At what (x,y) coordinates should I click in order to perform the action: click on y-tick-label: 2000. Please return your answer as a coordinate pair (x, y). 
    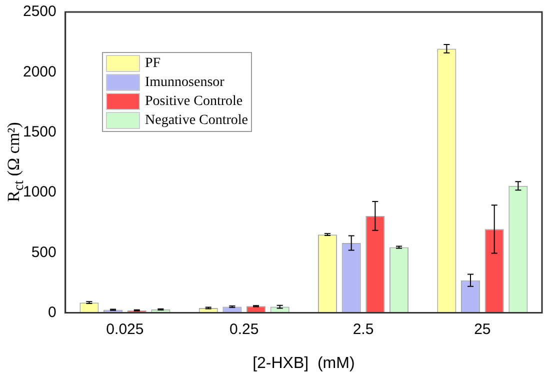
    Looking at the image, I should click on (39, 71).